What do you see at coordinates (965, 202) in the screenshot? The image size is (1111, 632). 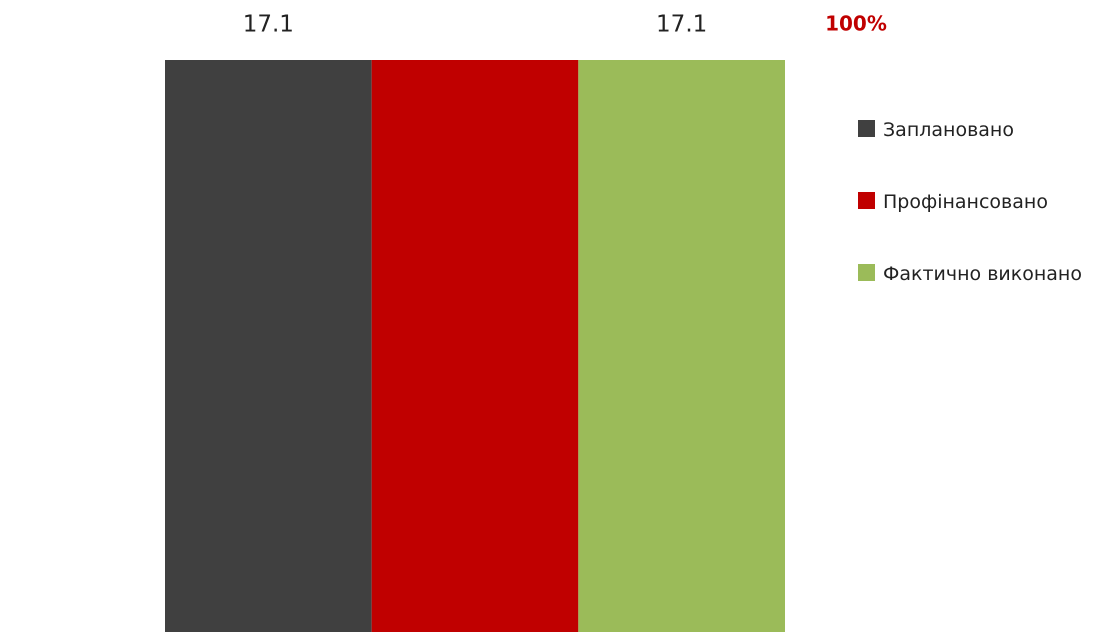 I see `legend-label: Профінансовано` at bounding box center [965, 202].